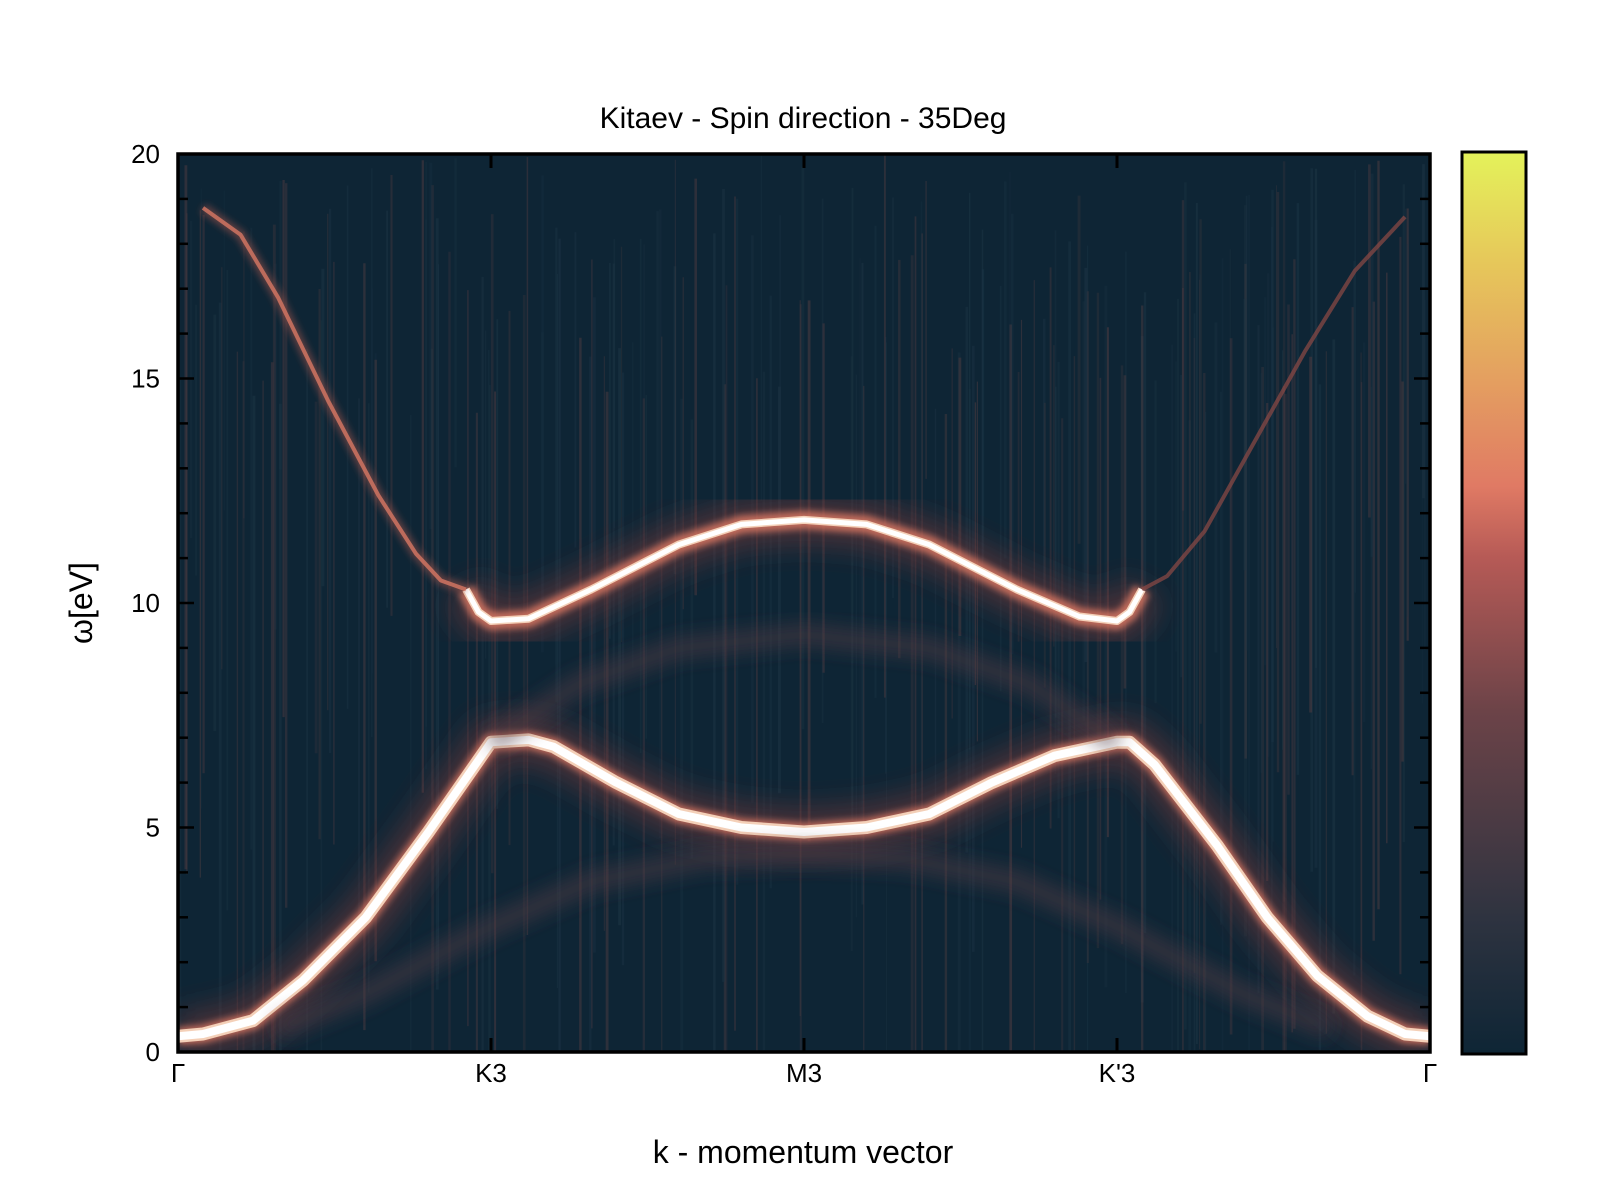 This screenshot has width=1600, height=1200. What do you see at coordinates (145, 154) in the screenshot?
I see `y-tick-label: 20` at bounding box center [145, 154].